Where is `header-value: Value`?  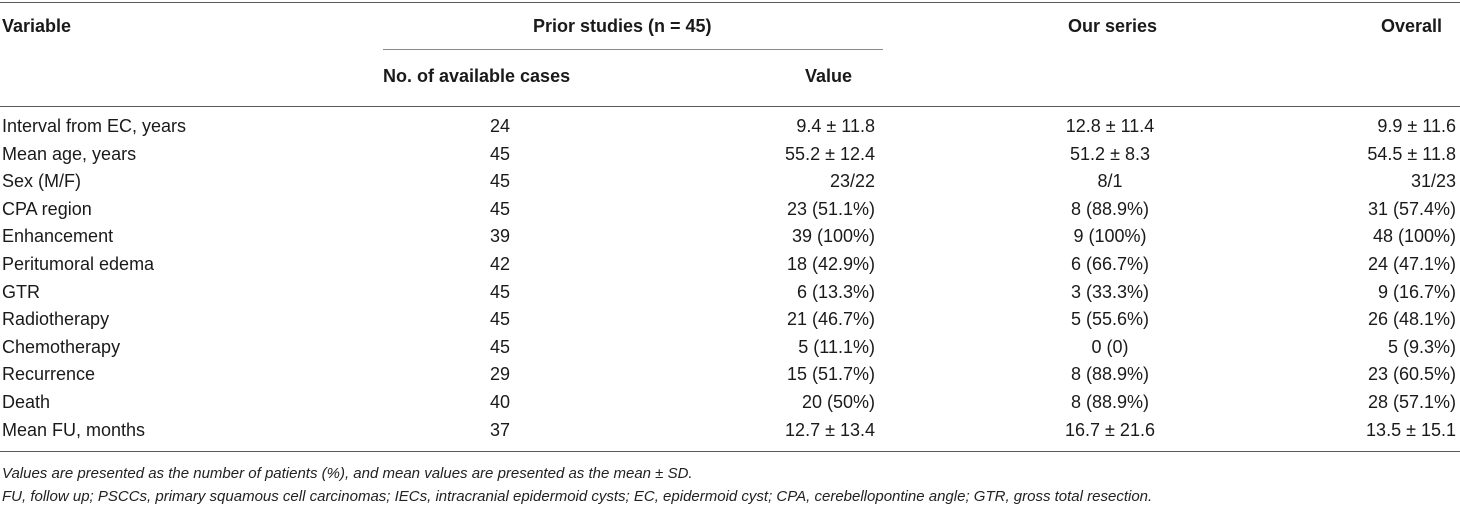
header-value: Value is located at coordinates (829, 76).